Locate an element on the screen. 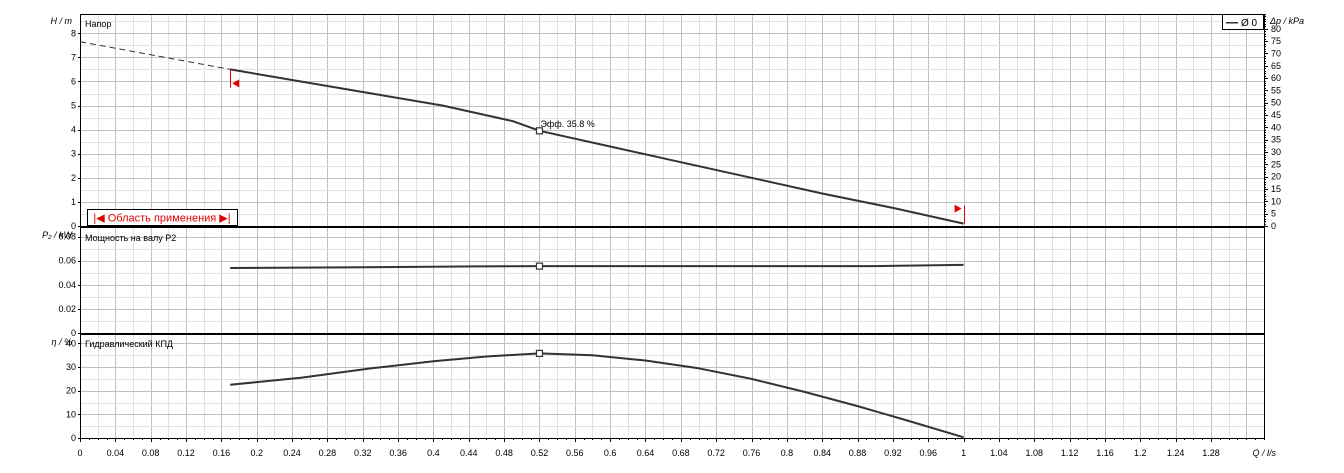 This screenshot has width=1344, height=473. efficiency-y-tick-label: 20 is located at coordinates (71, 391).